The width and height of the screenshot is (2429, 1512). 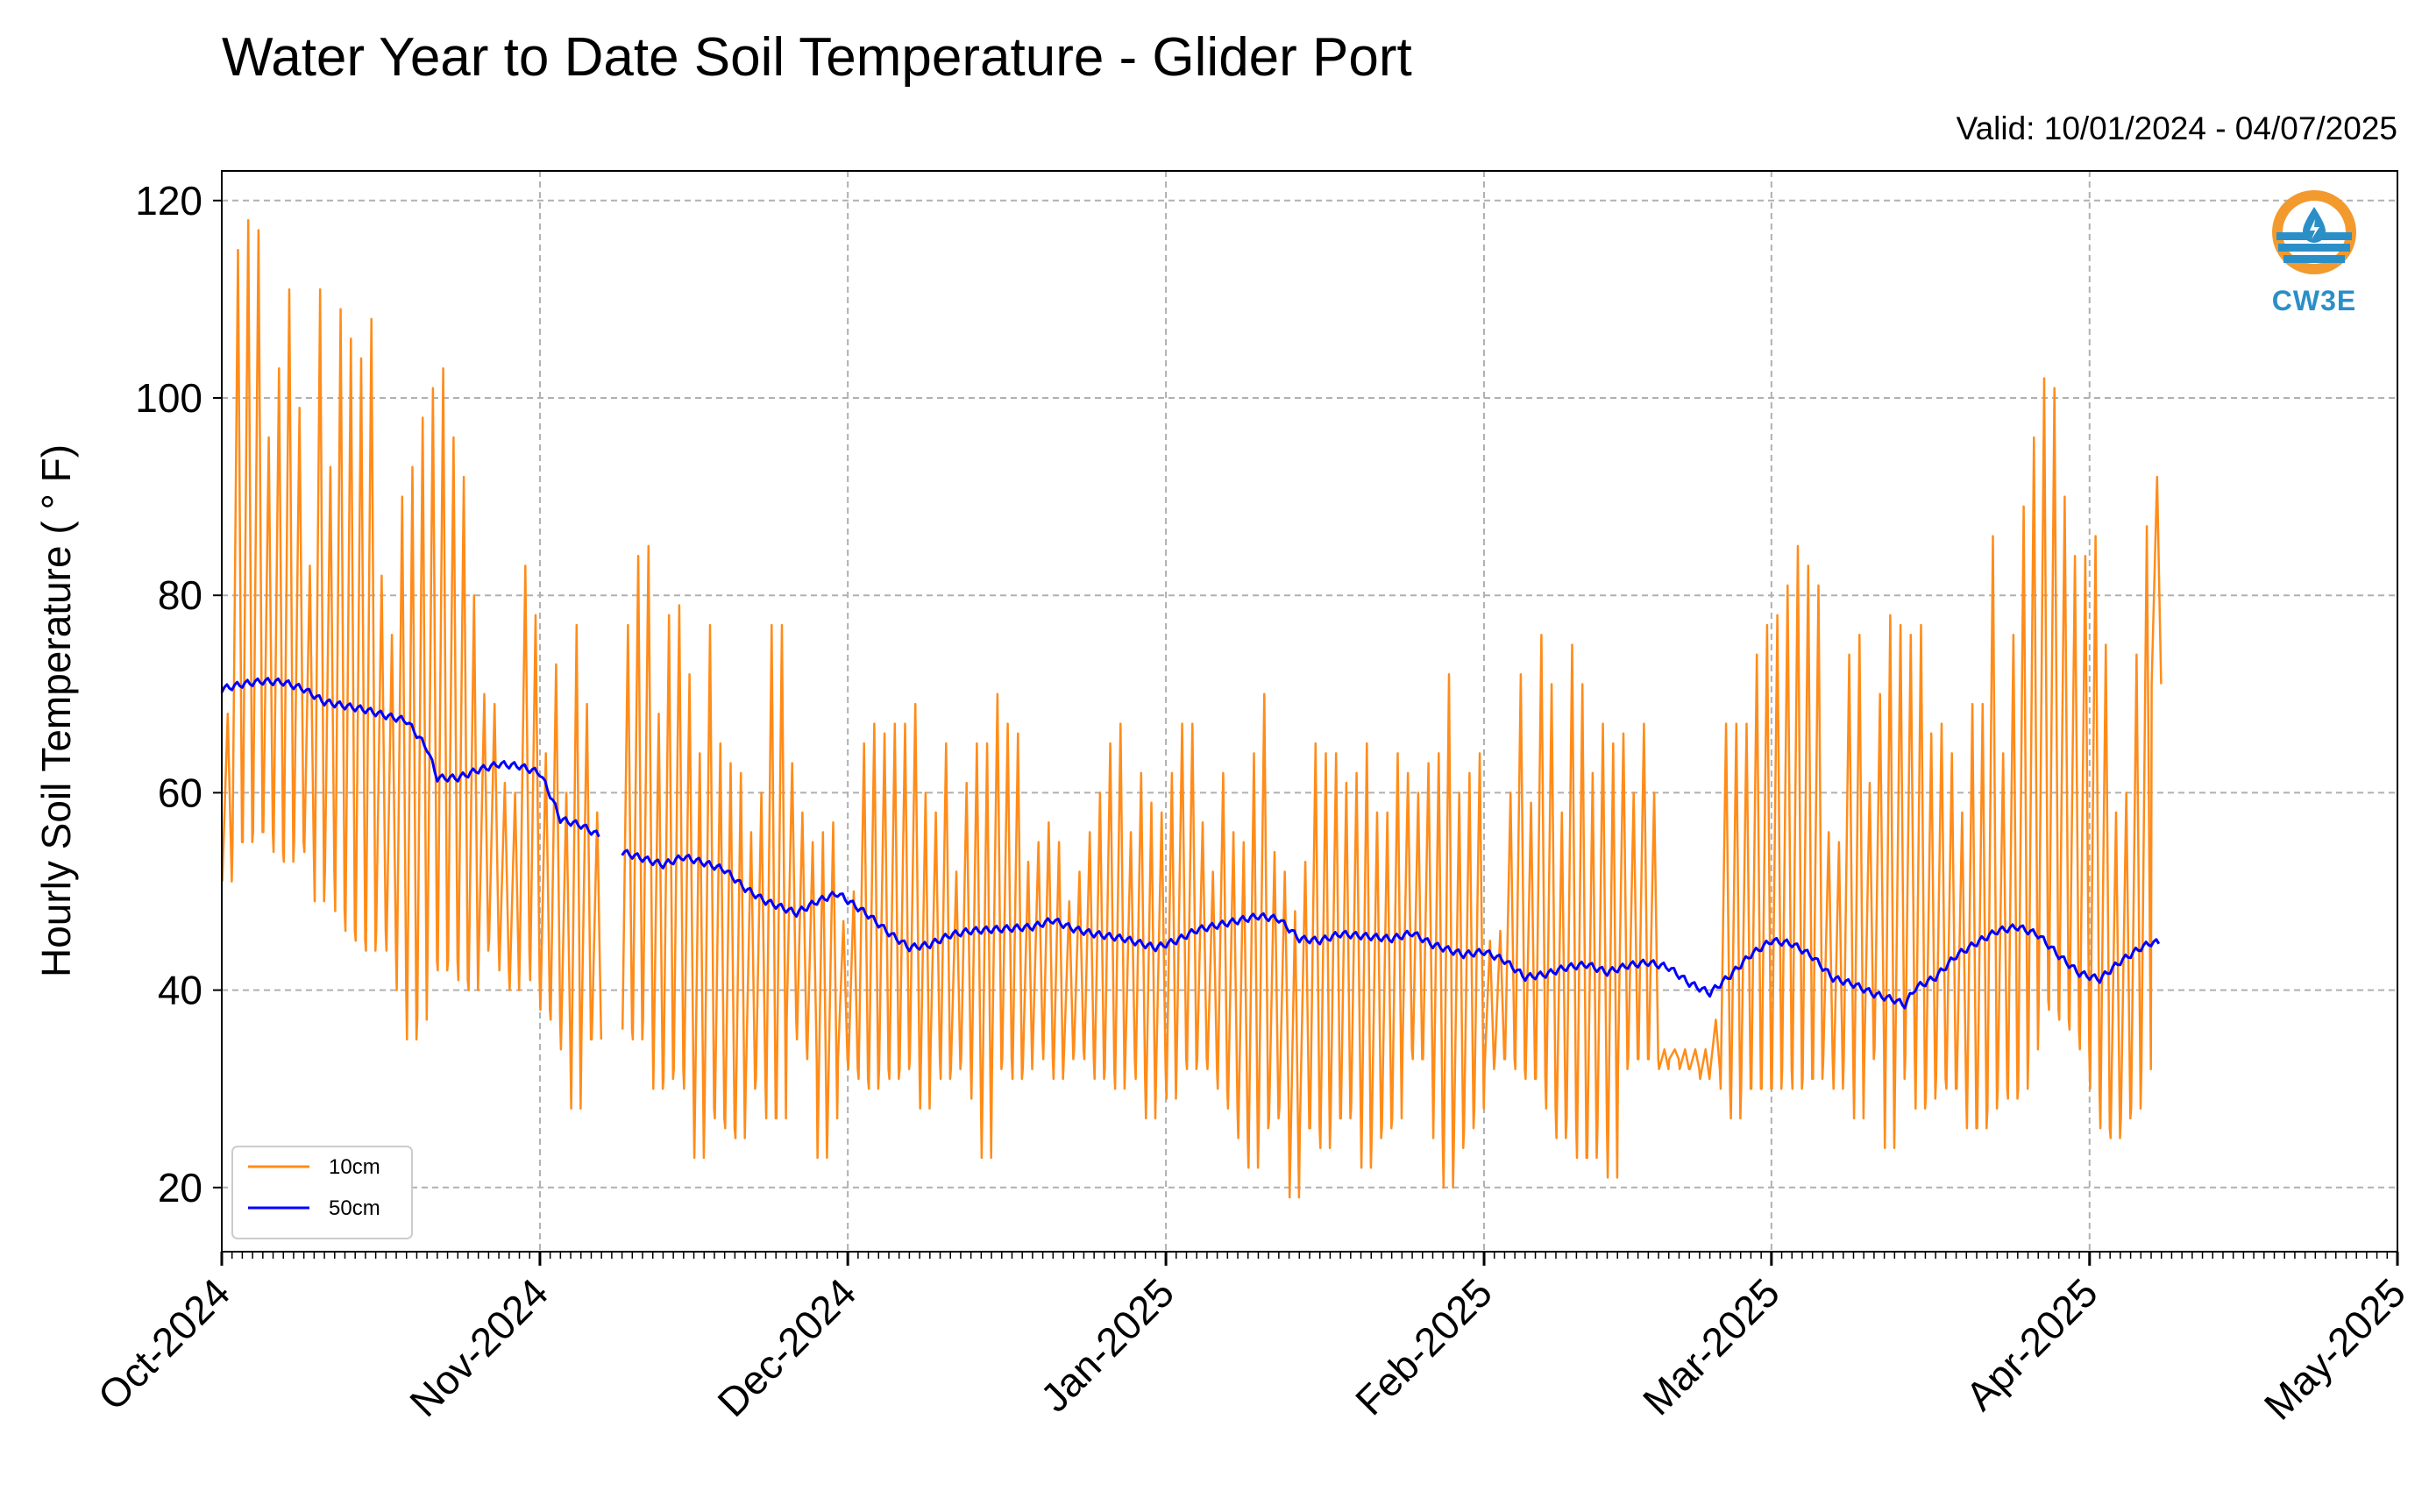 What do you see at coordinates (2334, 1348) in the screenshot?
I see `x-tick-label: May-2025` at bounding box center [2334, 1348].